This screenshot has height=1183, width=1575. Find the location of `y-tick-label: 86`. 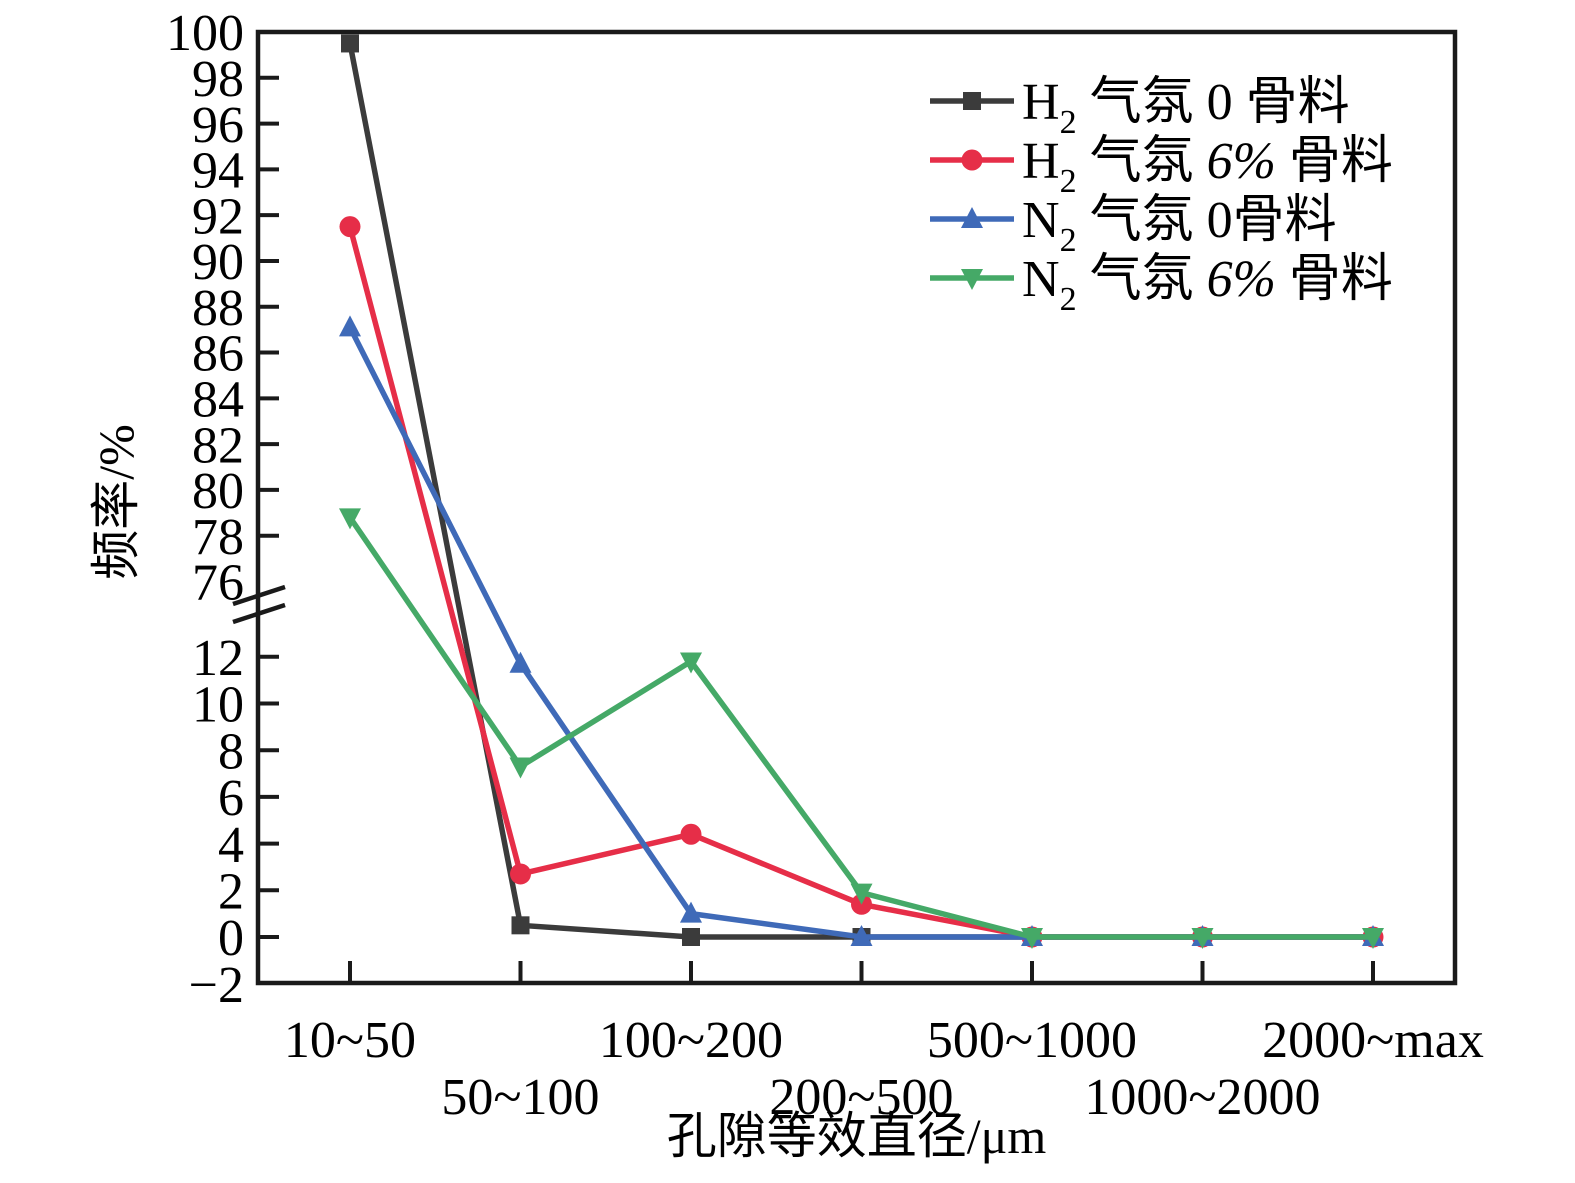

y-tick-label: 86 is located at coordinates (218, 354).